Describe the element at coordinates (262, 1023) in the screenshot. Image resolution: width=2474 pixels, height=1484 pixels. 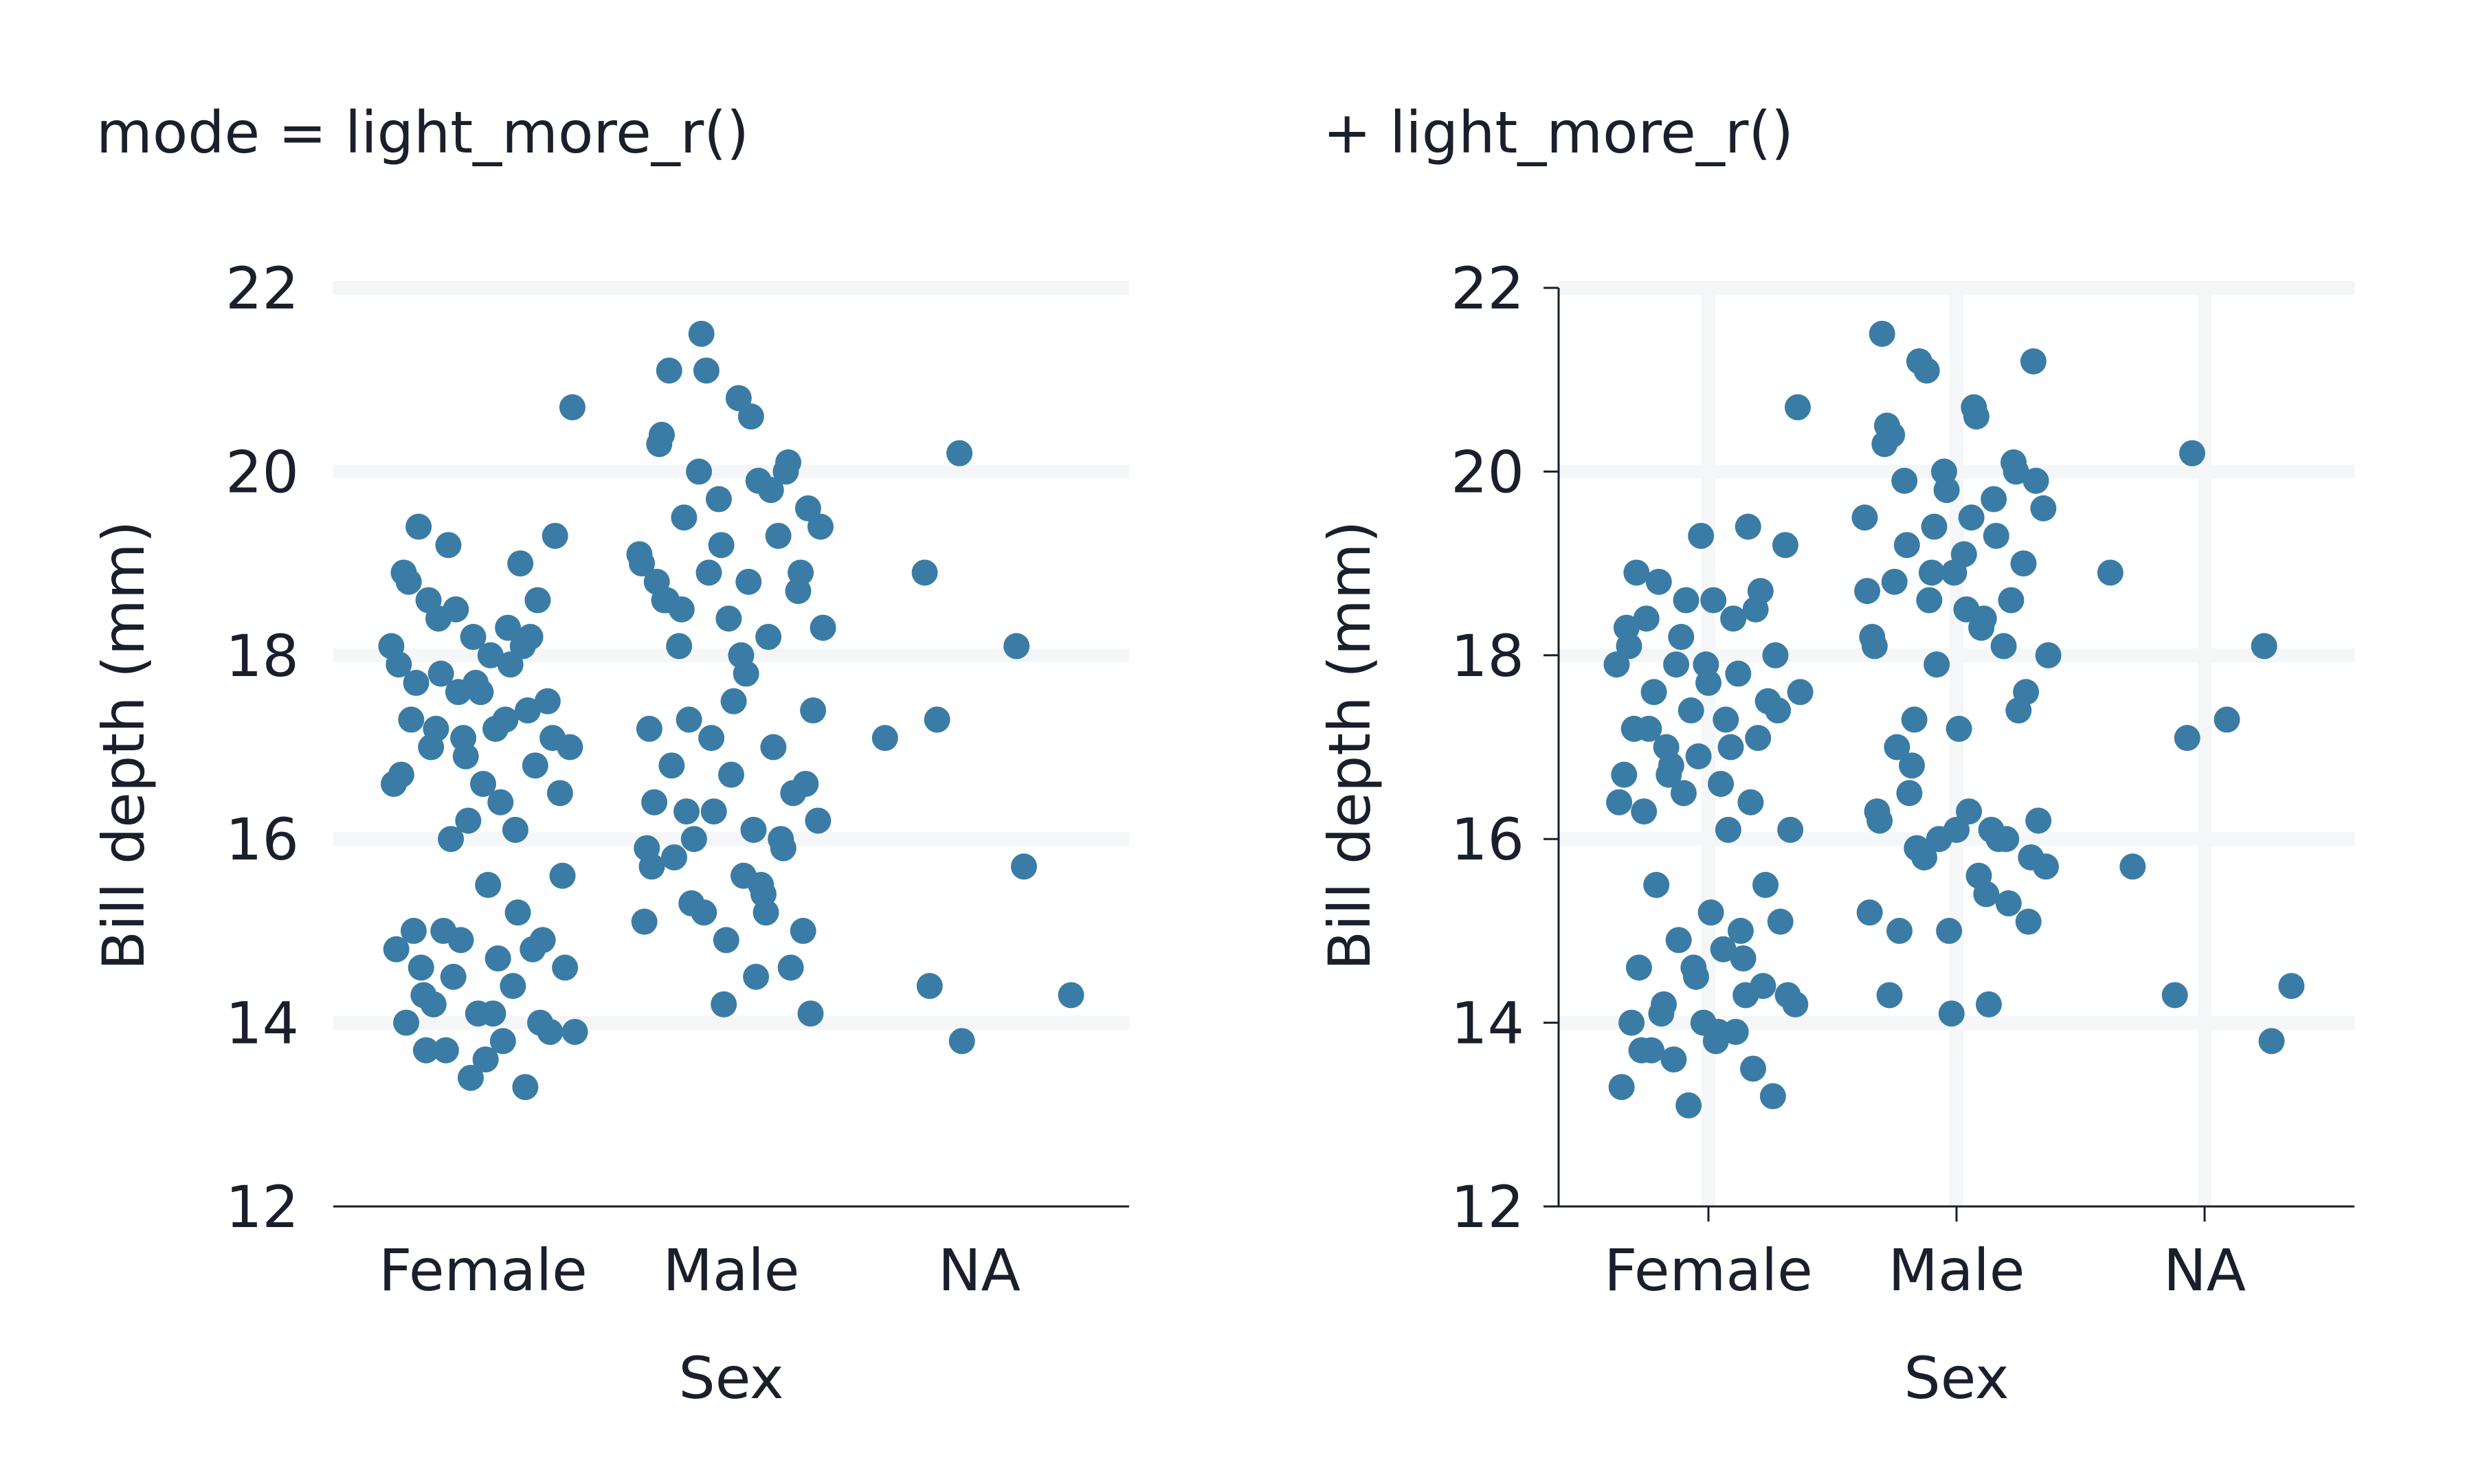
I see `y-tick-label: 14` at that location.